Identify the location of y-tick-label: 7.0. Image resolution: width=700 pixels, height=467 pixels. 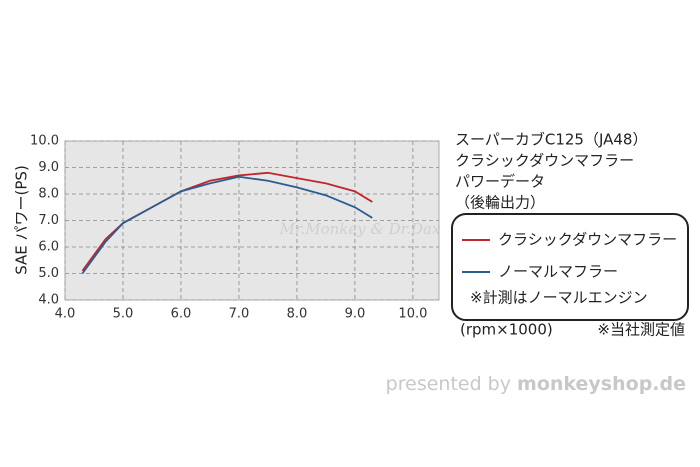
(48, 220).